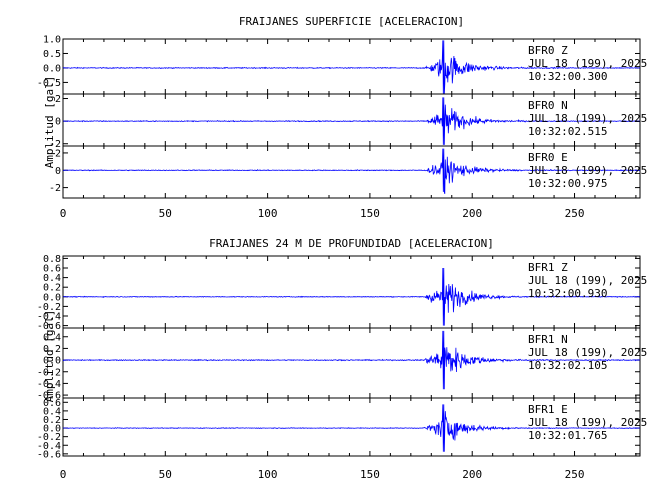 The height and width of the screenshot is (500, 650). I want to click on station-component-label: BFR1 Z, so click(548, 267).